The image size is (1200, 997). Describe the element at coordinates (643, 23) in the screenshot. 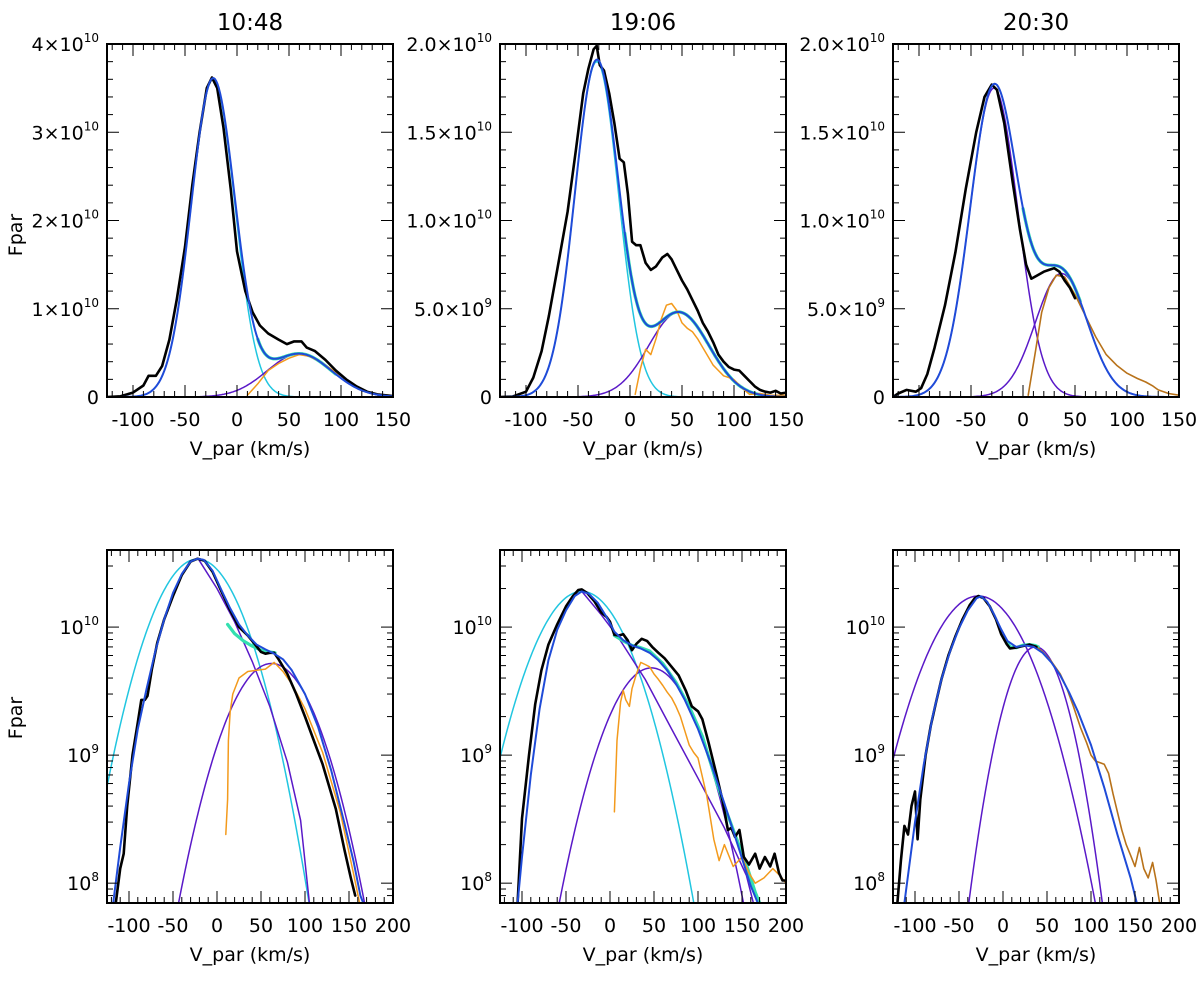

I see `panel-title: 19:06` at that location.